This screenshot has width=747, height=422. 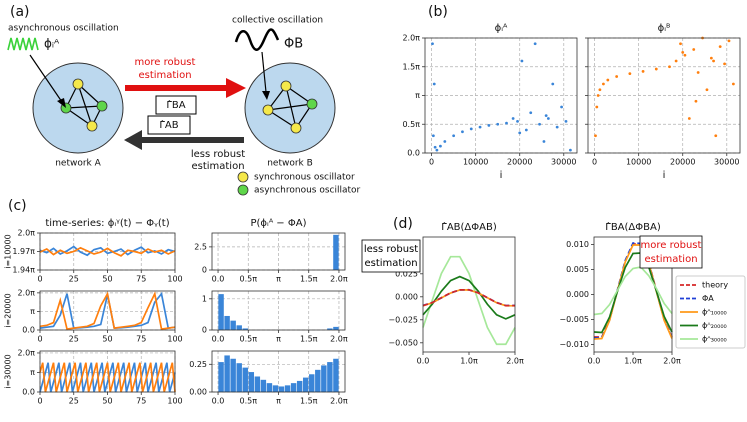 I want to click on plot-area, so click(x=469, y=294).